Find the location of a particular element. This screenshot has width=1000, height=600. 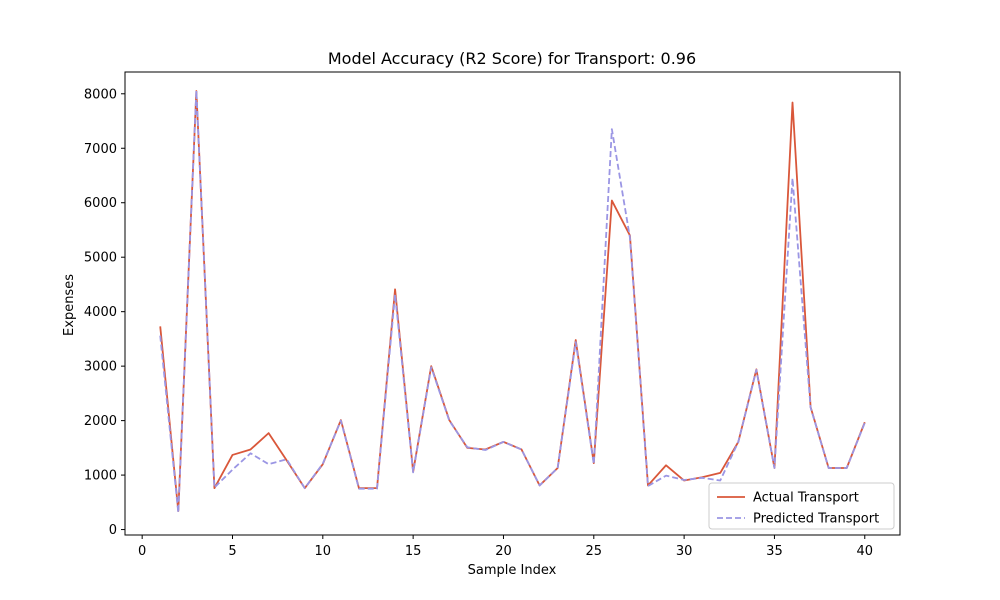

y-tick-label: 1000 is located at coordinates (100, 476).